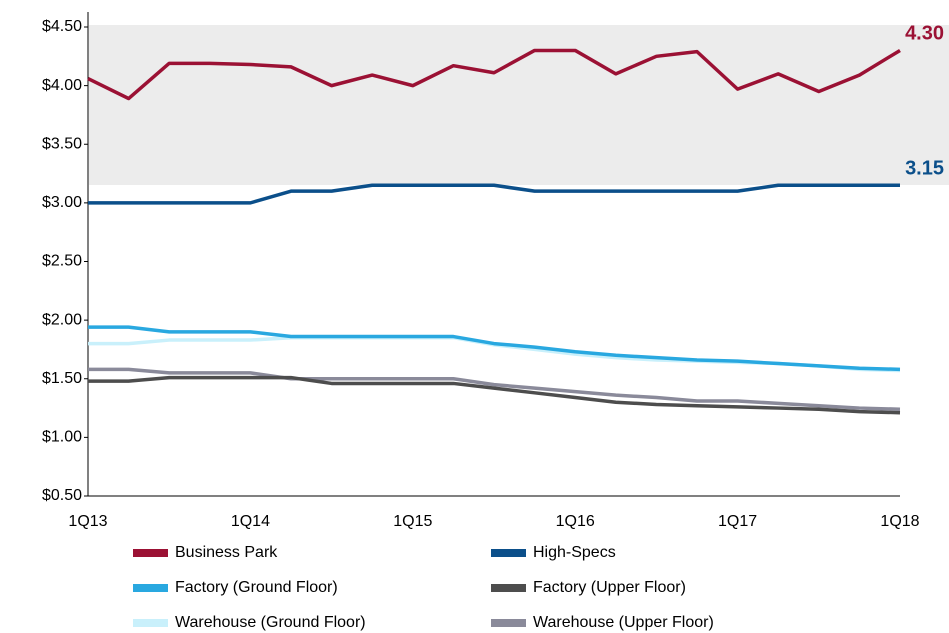 The image size is (949, 633). Describe the element at coordinates (62, 319) in the screenshot. I see `y-tick-label: $2.00` at that location.